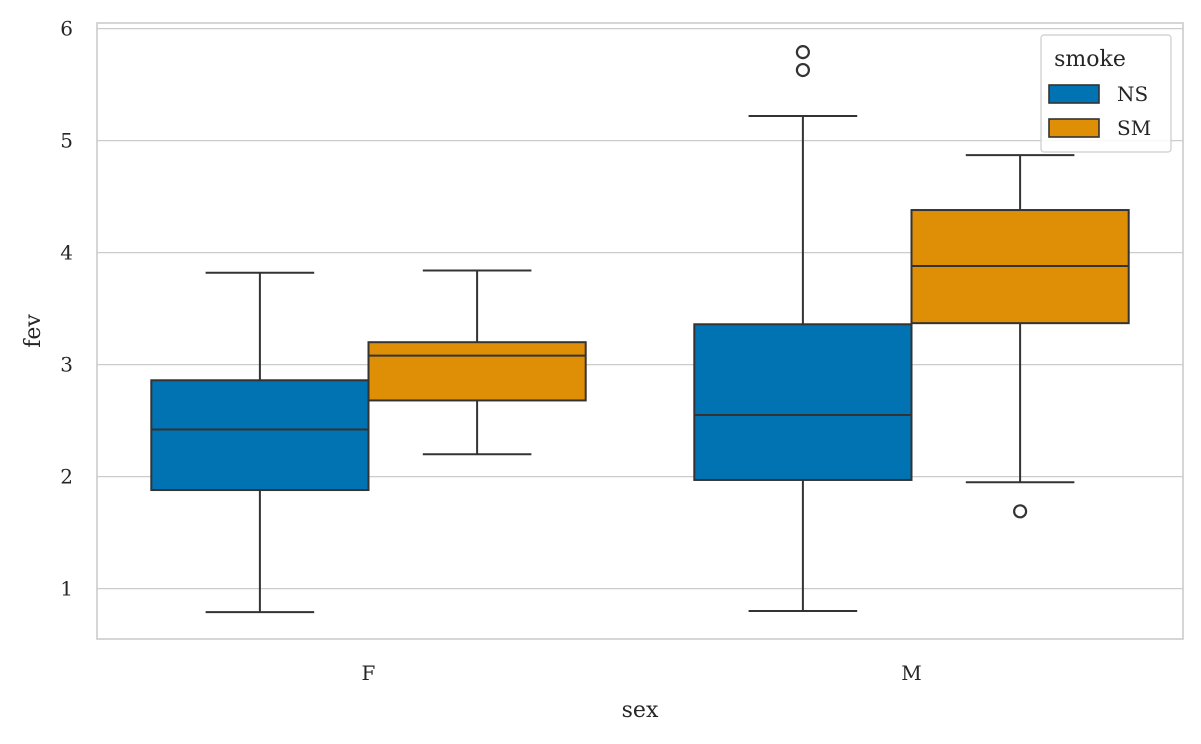  What do you see at coordinates (66, 29) in the screenshot?
I see `y-tick-label: 6` at bounding box center [66, 29].